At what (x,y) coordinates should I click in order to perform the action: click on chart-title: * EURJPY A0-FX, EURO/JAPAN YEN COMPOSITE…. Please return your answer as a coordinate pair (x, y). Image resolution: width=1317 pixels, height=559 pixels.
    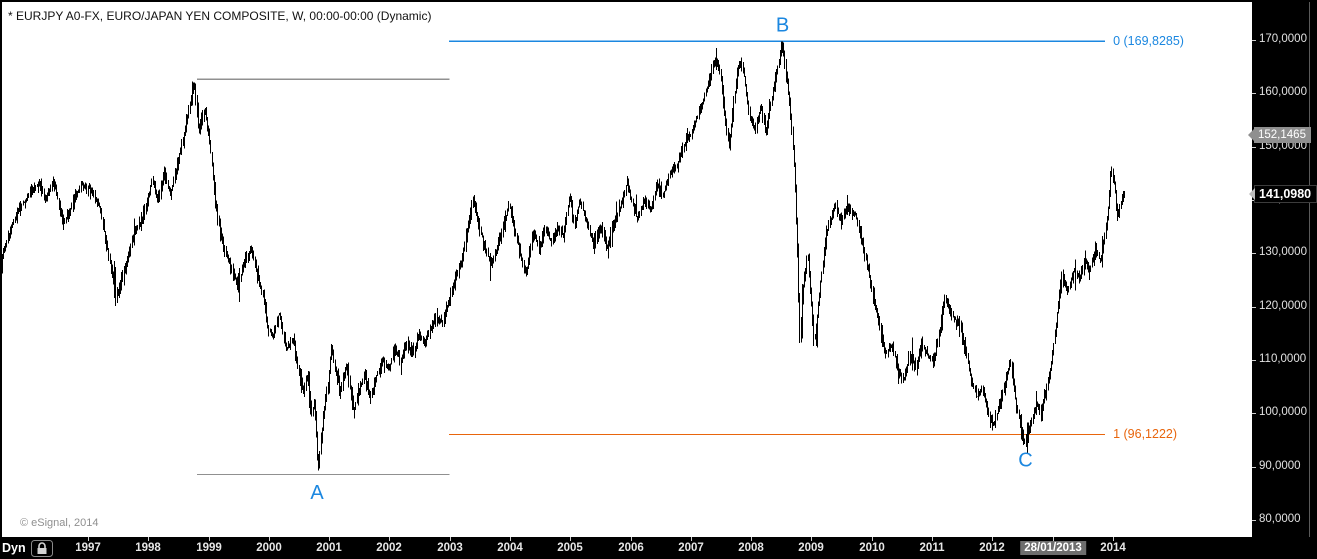
    Looking at the image, I should click on (220, 16).